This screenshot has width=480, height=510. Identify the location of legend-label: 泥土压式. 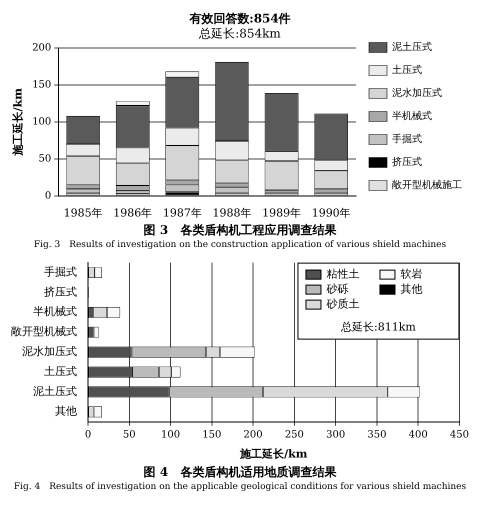
(412, 47).